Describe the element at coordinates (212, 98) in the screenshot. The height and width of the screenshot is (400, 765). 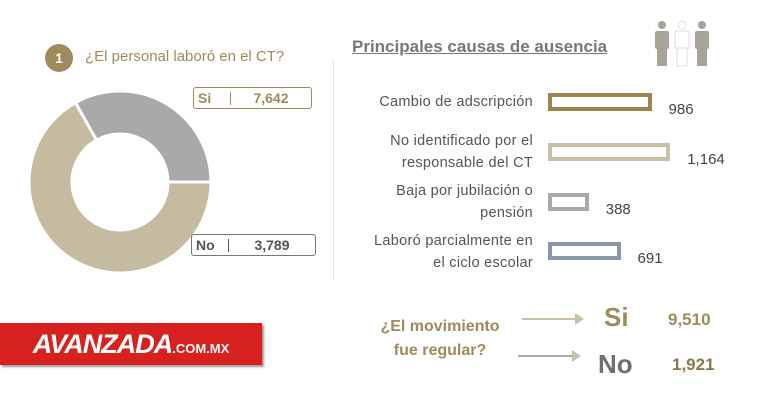
I see `legend-si-label: Si` at that location.